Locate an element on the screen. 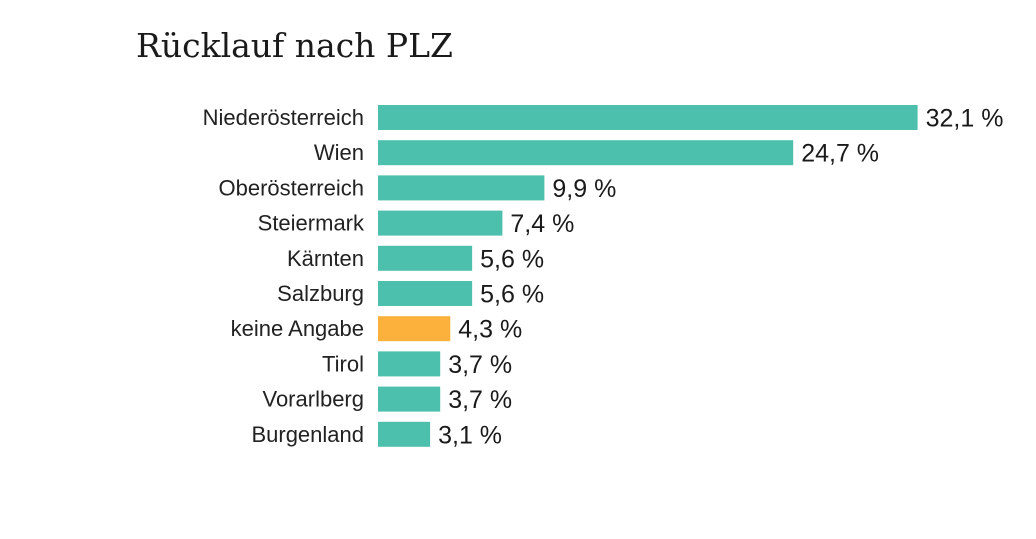  category-label: Oberösterreich is located at coordinates (291, 187).